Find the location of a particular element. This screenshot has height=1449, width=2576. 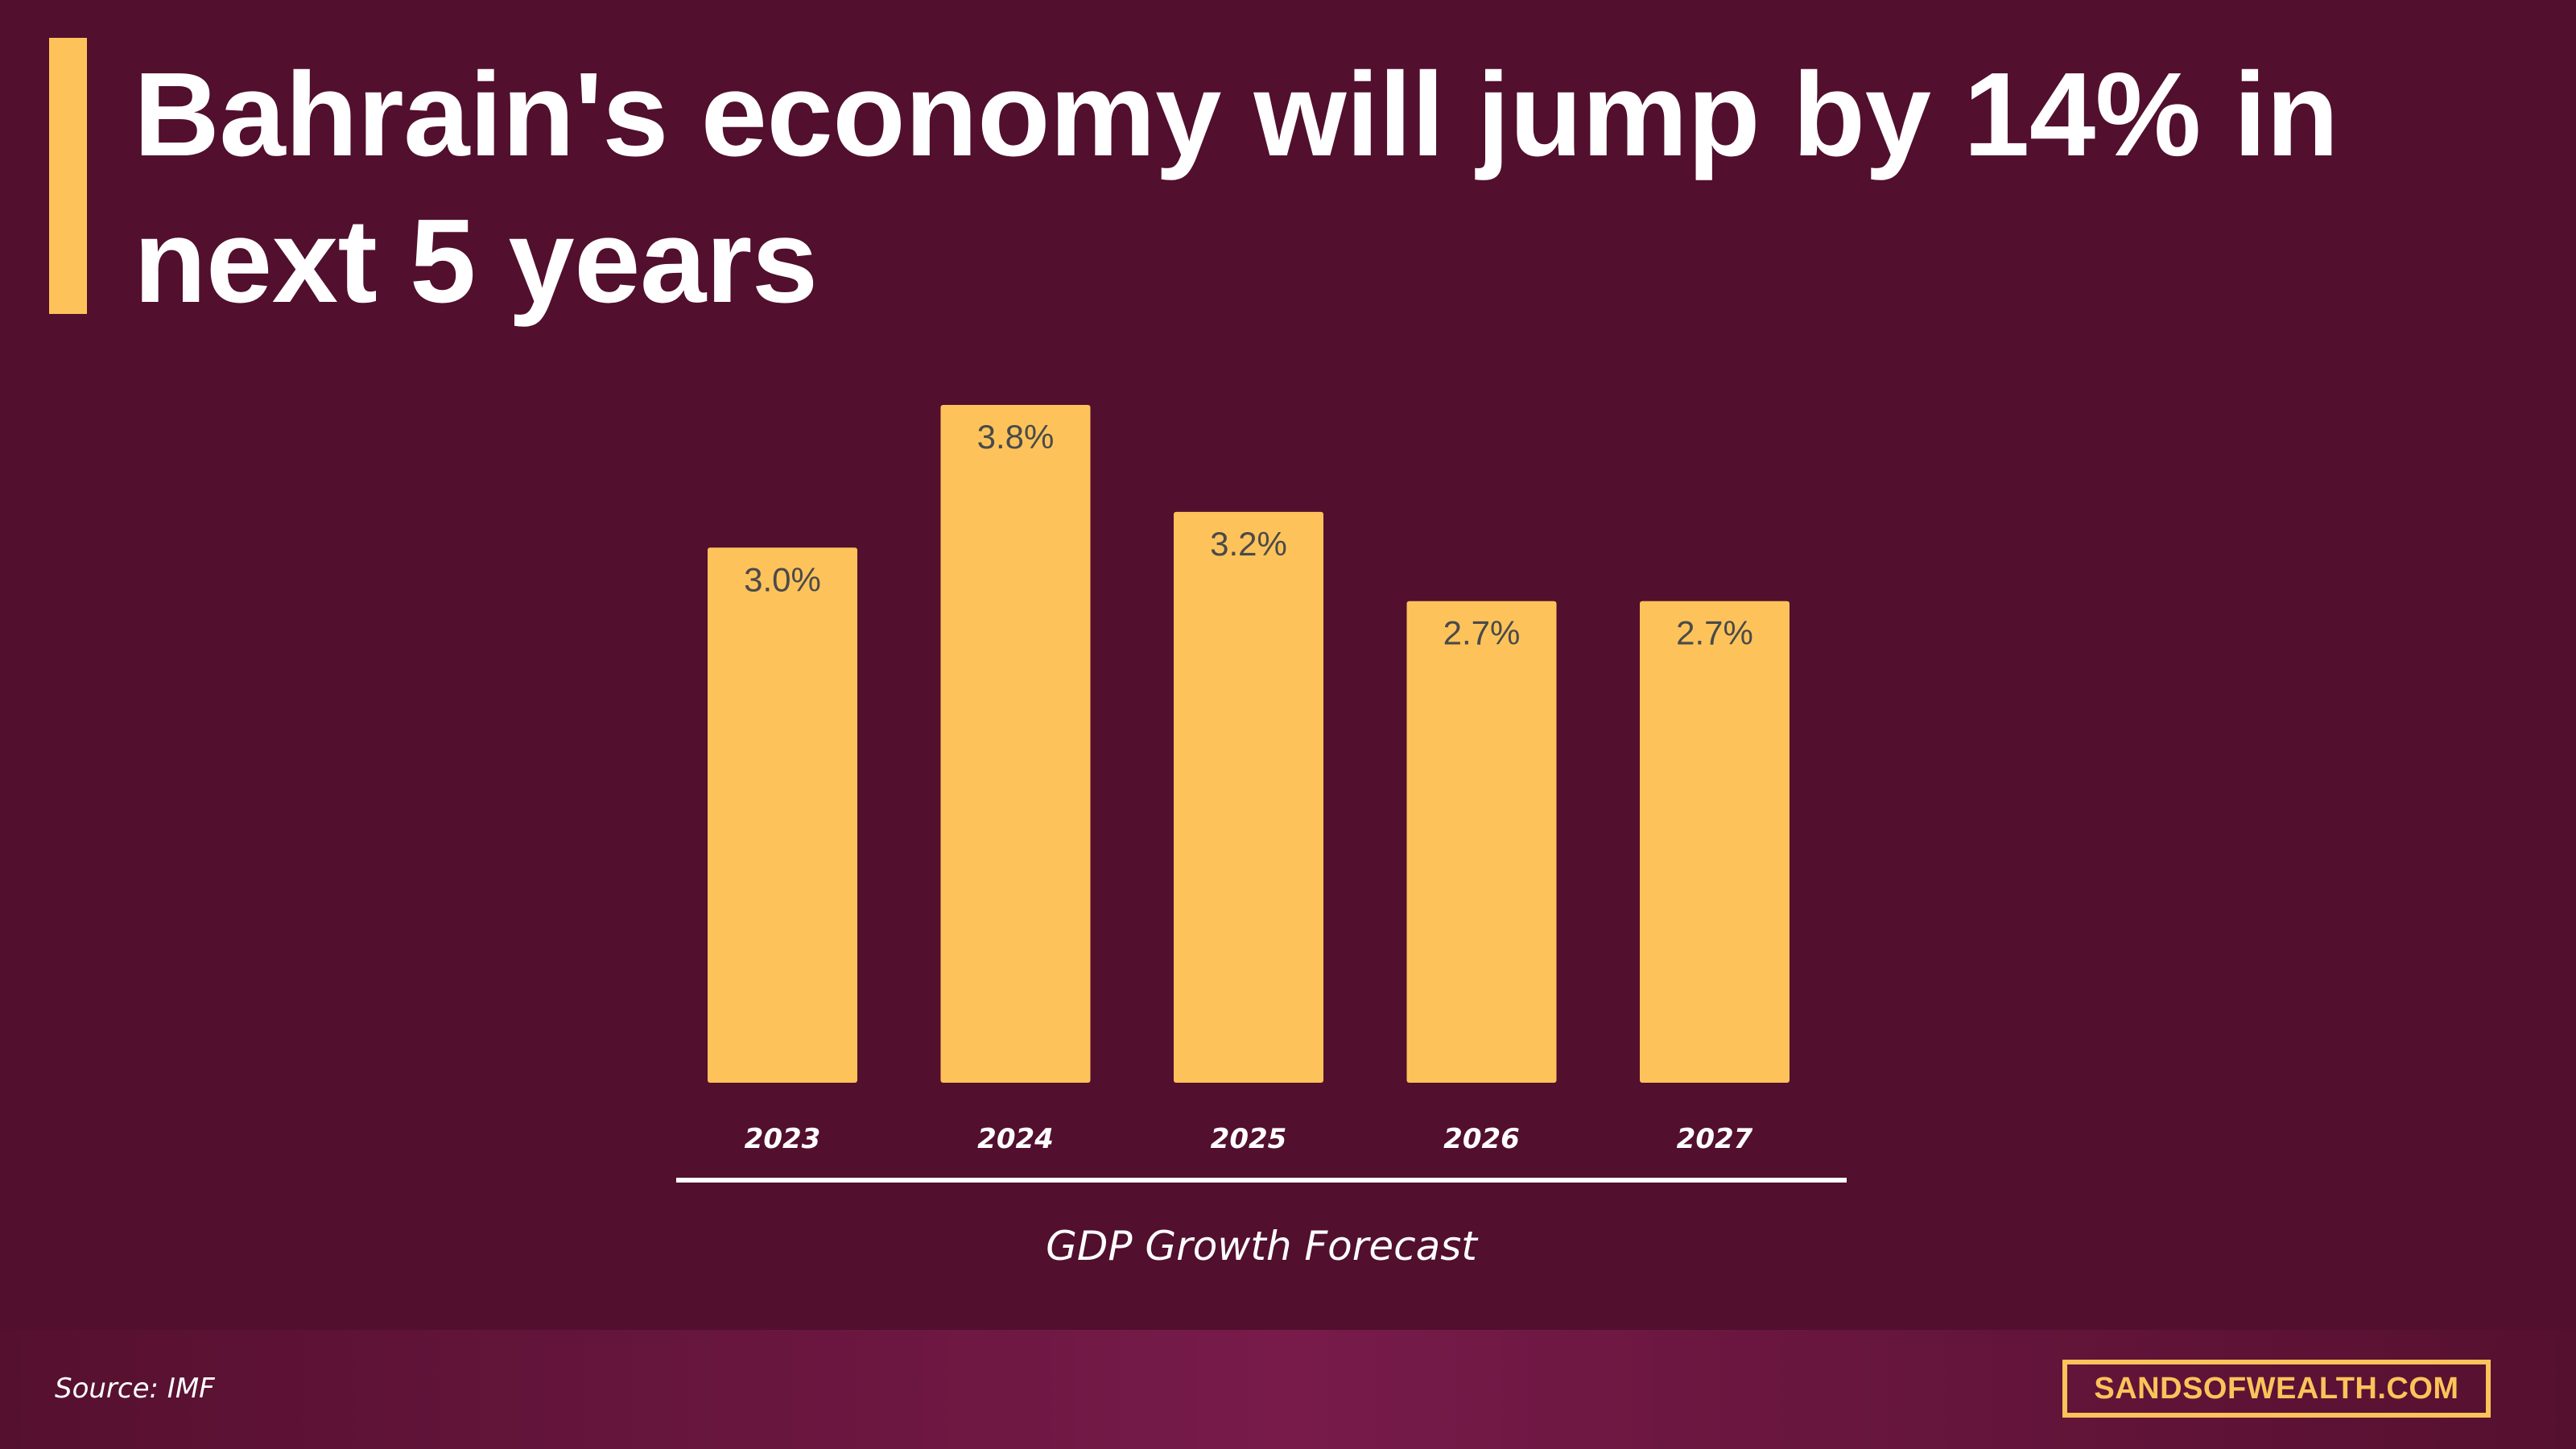

source-note: Source: IMF is located at coordinates (135, 1389).